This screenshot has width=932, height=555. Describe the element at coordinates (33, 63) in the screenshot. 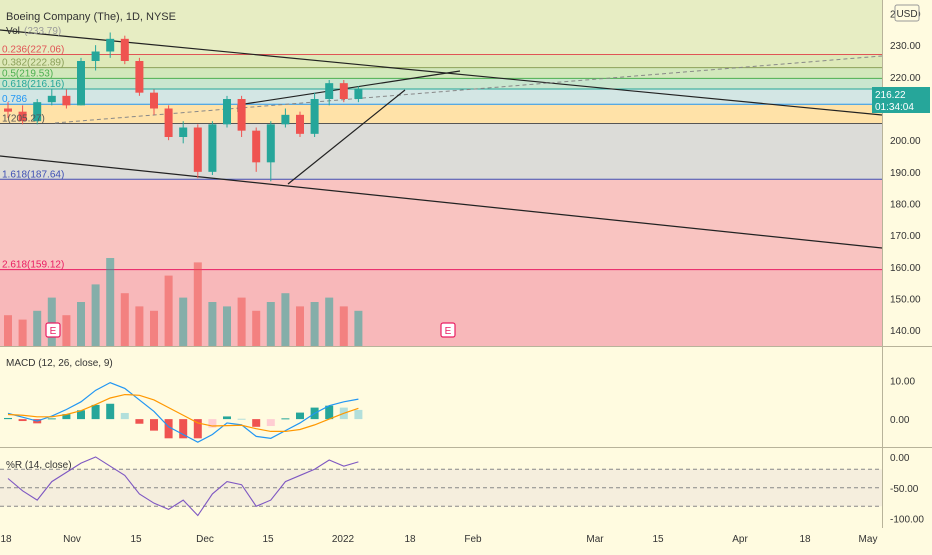

I see `fib-label: 0.382(222.89)` at that location.